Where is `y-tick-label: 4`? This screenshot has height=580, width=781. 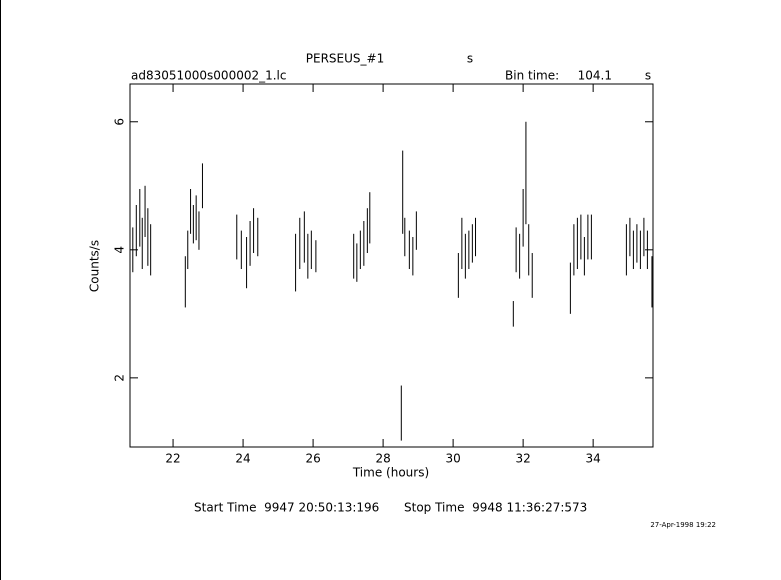 y-tick-label: 4 is located at coordinates (120, 250).